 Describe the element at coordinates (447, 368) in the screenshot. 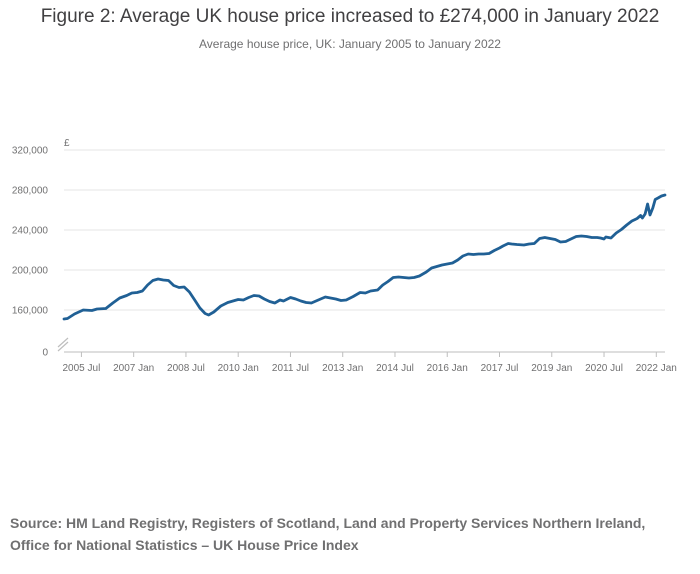

I see `x-tick-label: 2016 Jan` at that location.